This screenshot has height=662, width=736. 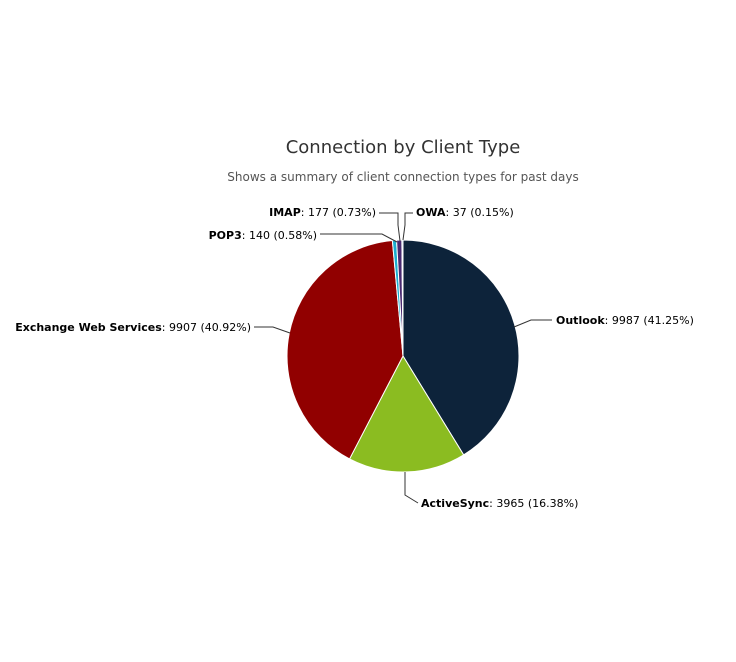 I want to click on data-label-value: : 37 (0.15%), so click(x=480, y=212).